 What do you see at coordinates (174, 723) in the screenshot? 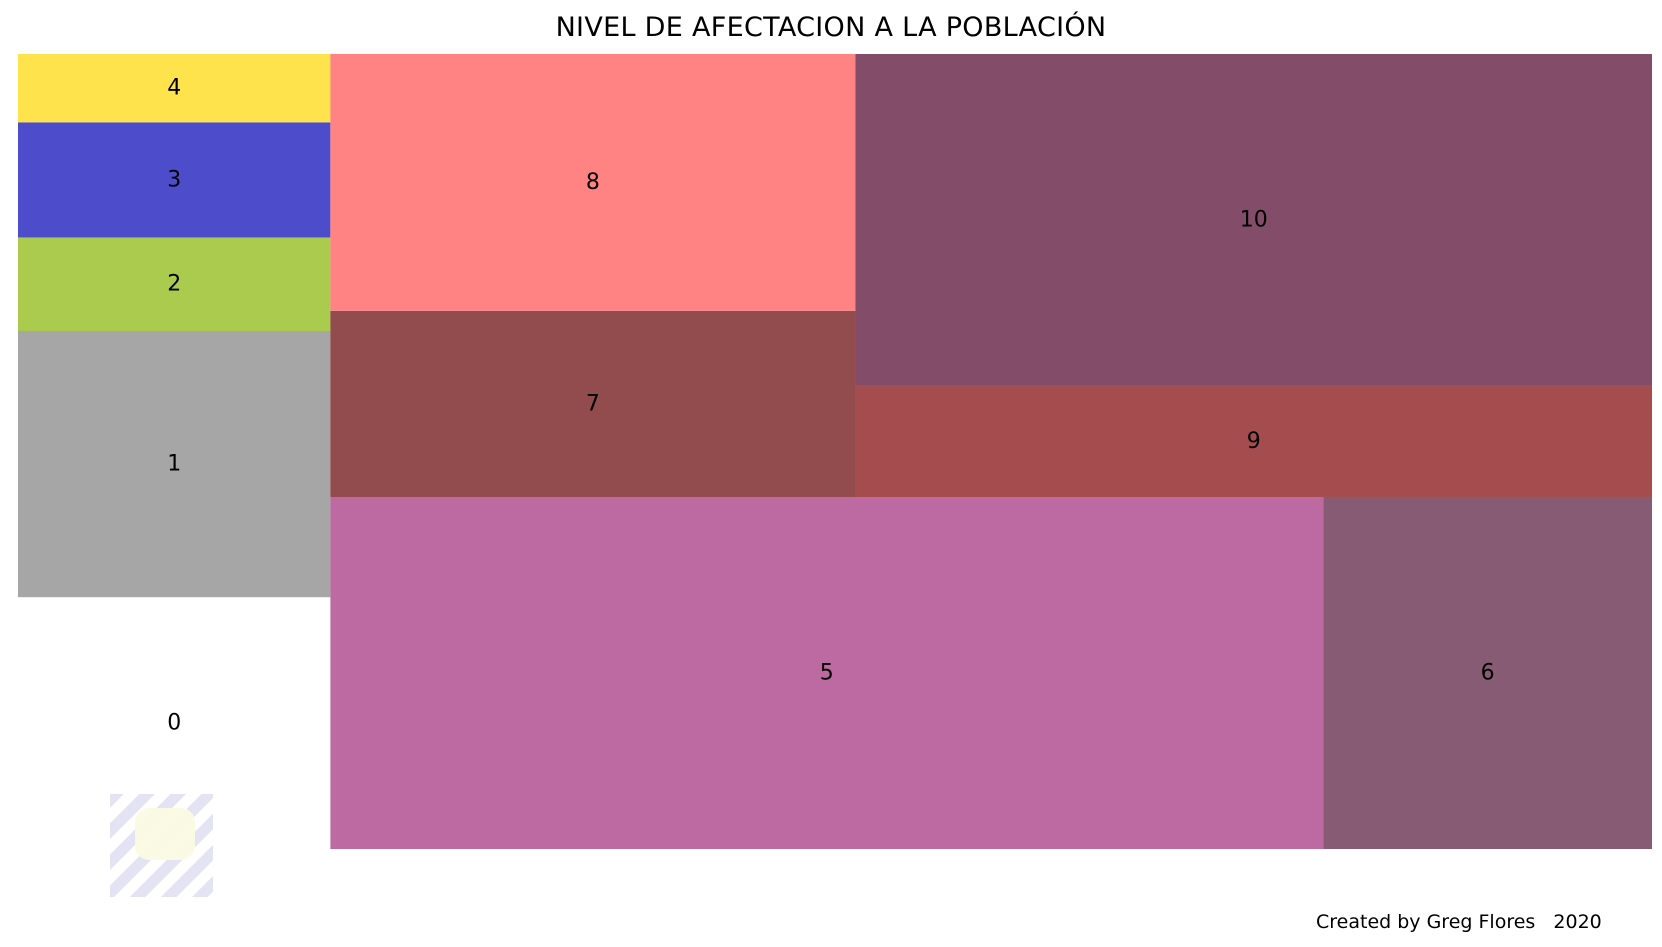
I see `treemap-tile-label-0: 0` at bounding box center [174, 723].